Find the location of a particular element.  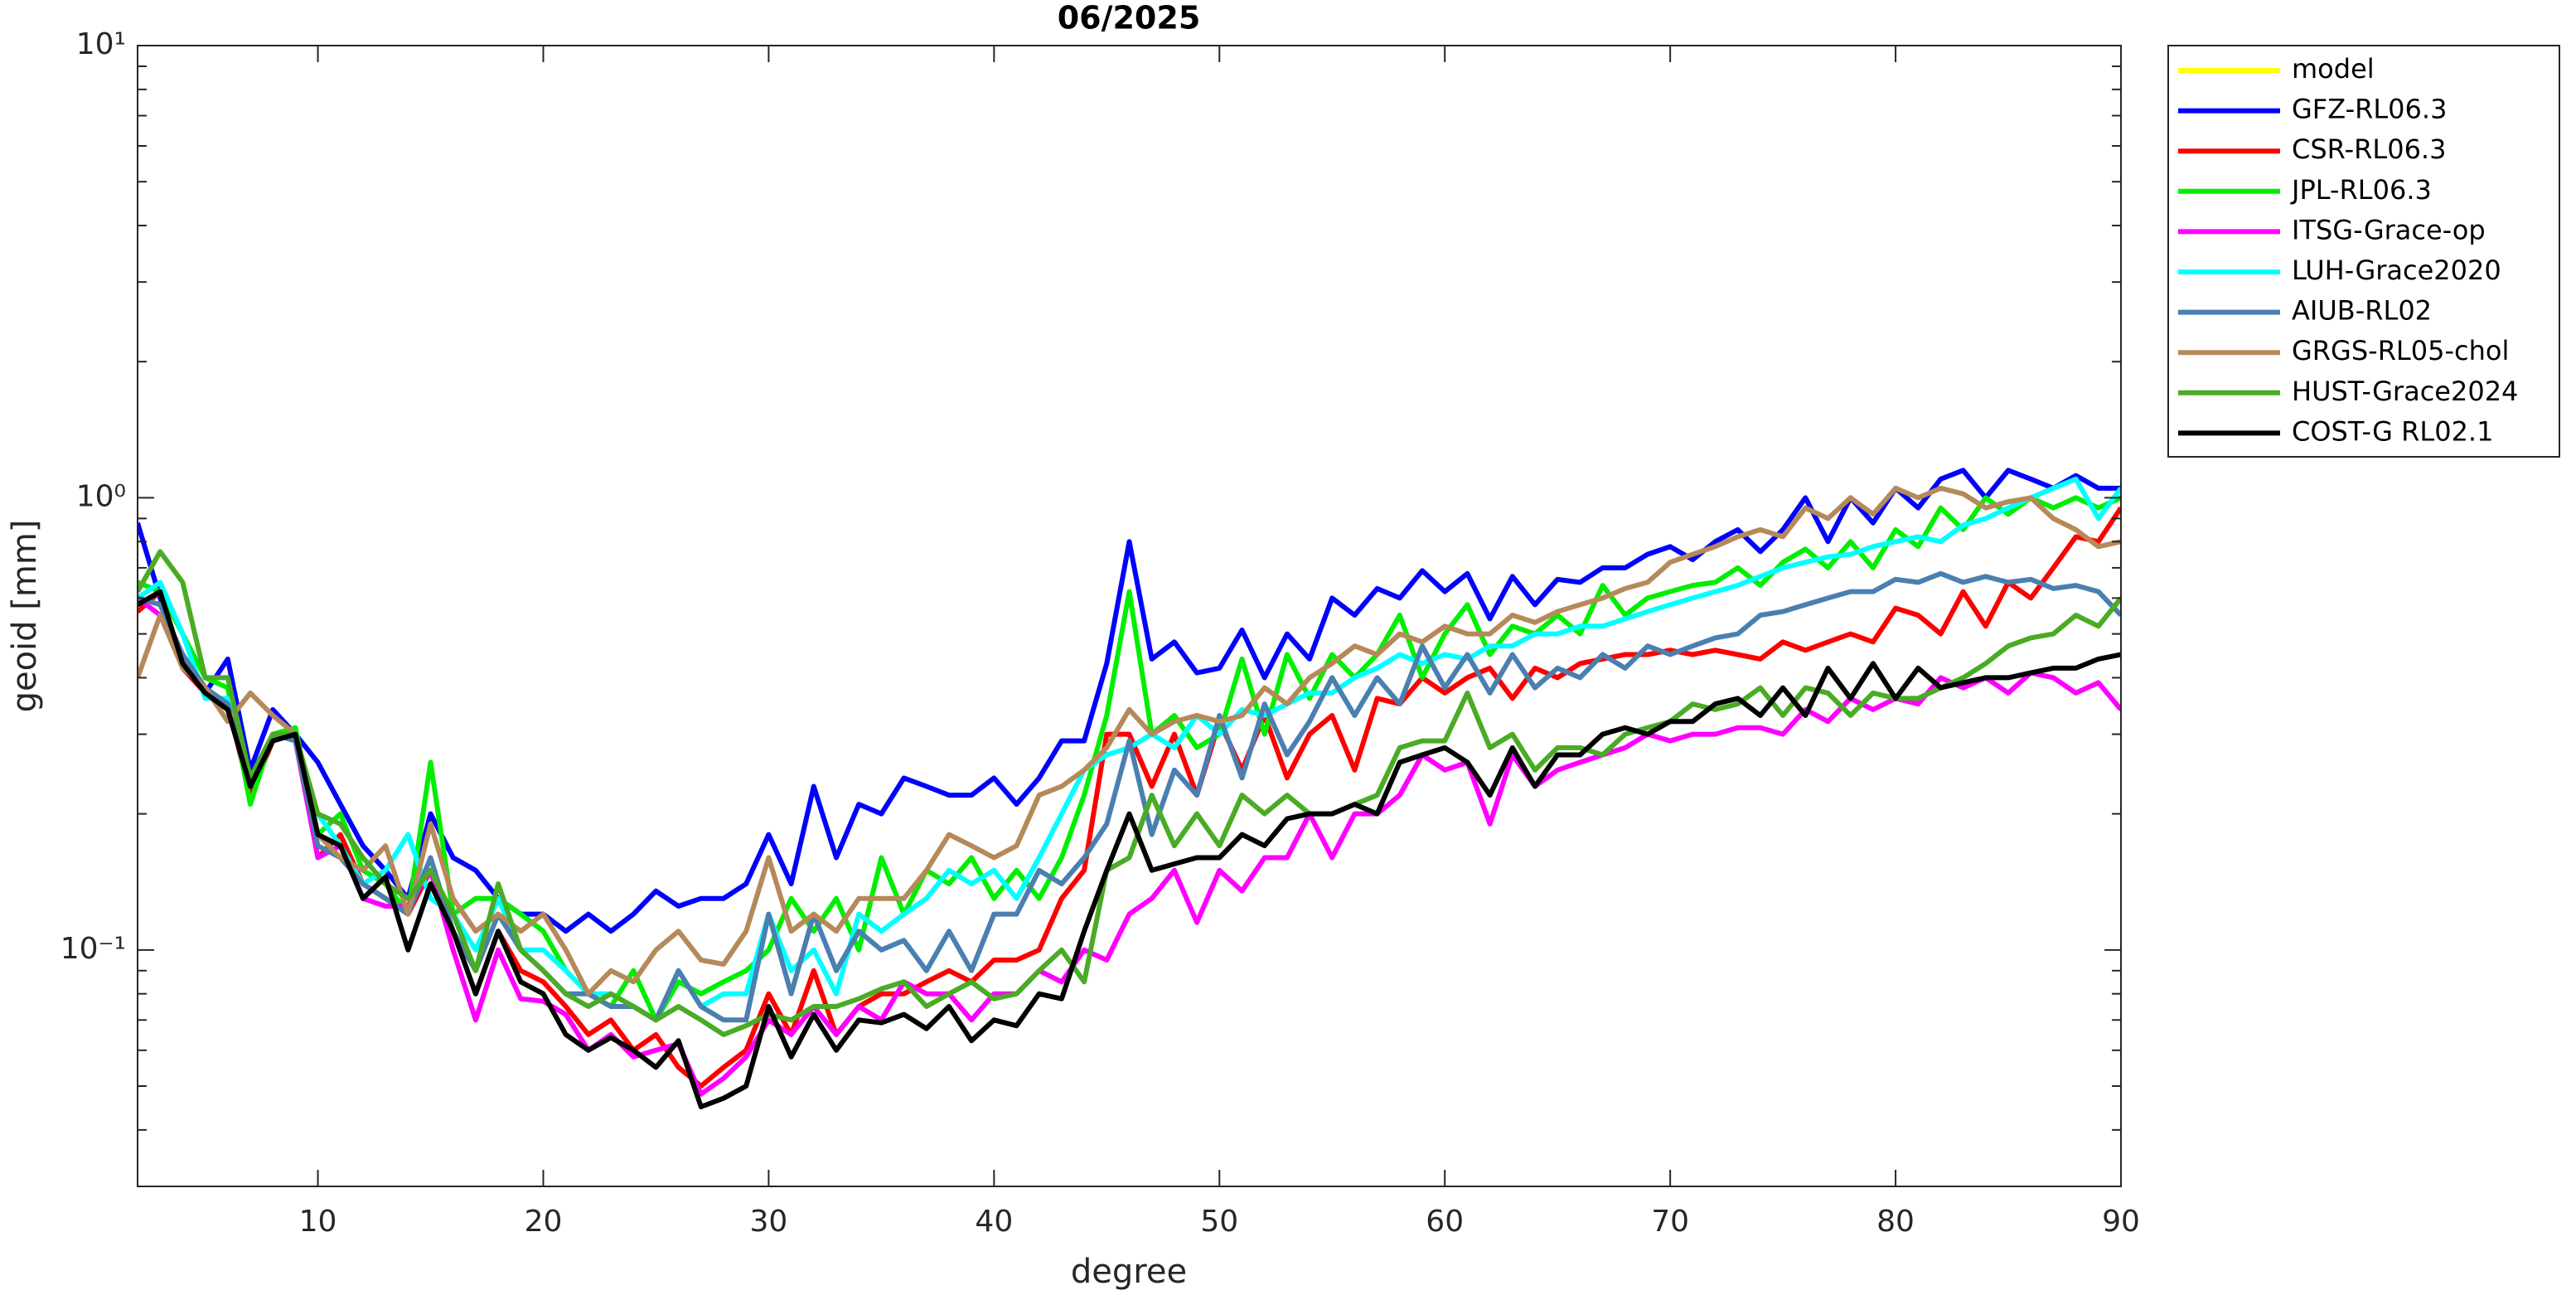

x-tick-label: 40 is located at coordinates (994, 1222).